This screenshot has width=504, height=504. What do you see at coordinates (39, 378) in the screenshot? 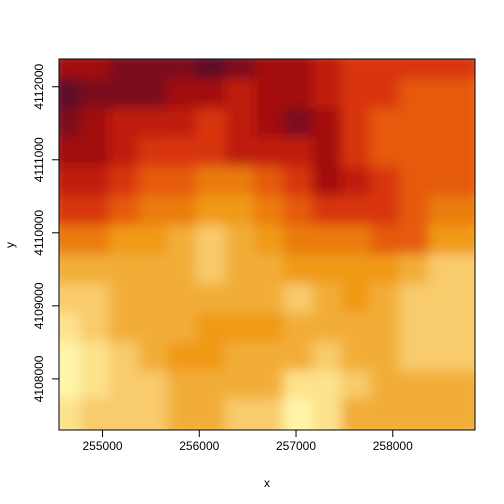
I see `y-tick-label: 4108000` at bounding box center [39, 378].